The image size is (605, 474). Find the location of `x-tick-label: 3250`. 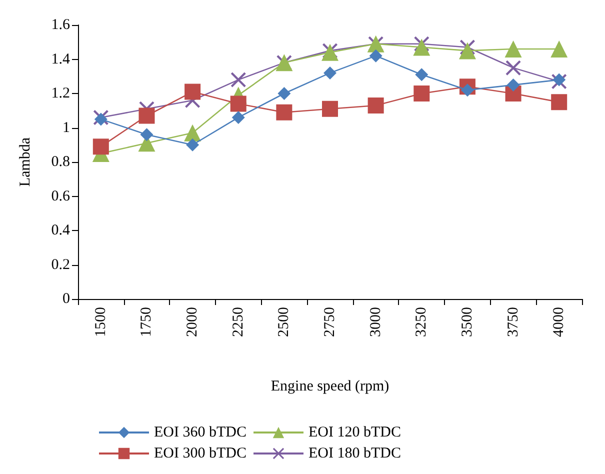

x-tick-label: 3250 is located at coordinates (422, 322).